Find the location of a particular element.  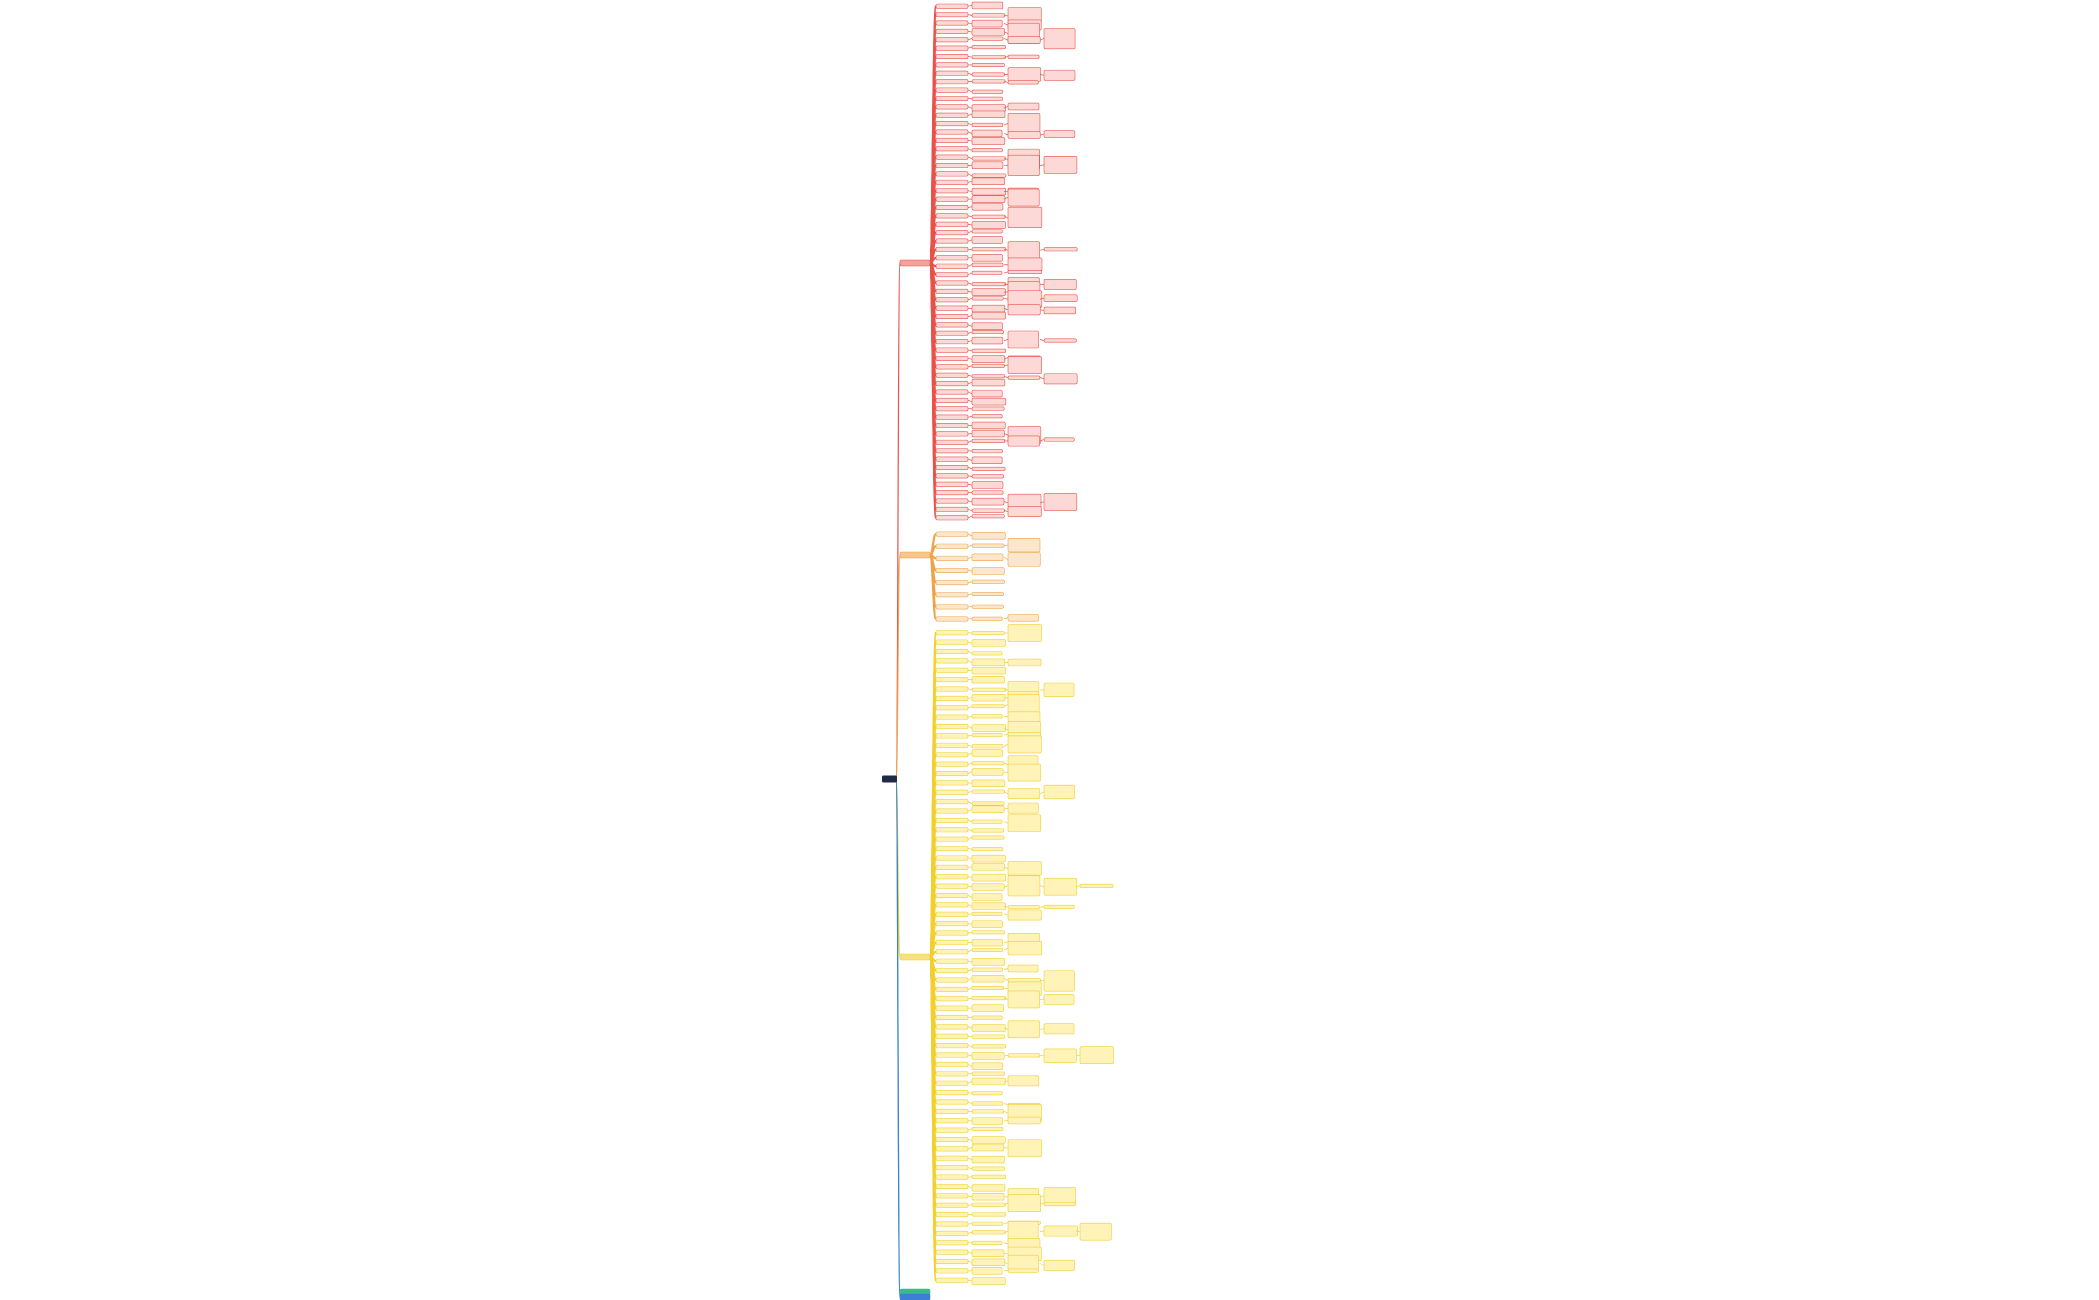

root-node is located at coordinates (889, 779).